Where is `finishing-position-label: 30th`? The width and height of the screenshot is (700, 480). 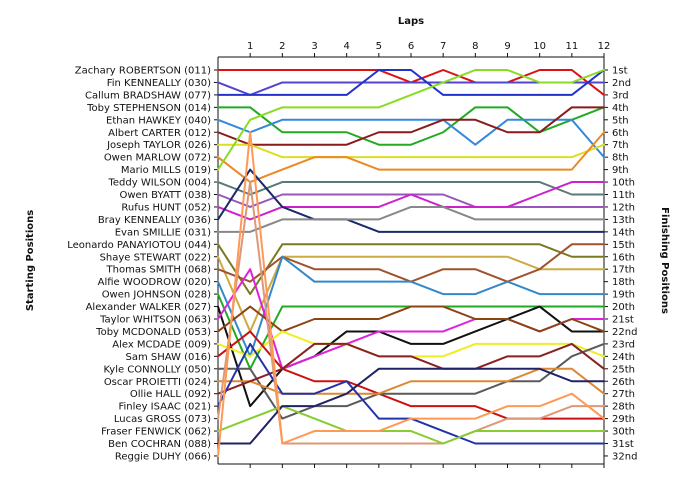
finishing-position-label: 30th is located at coordinates (623, 432).